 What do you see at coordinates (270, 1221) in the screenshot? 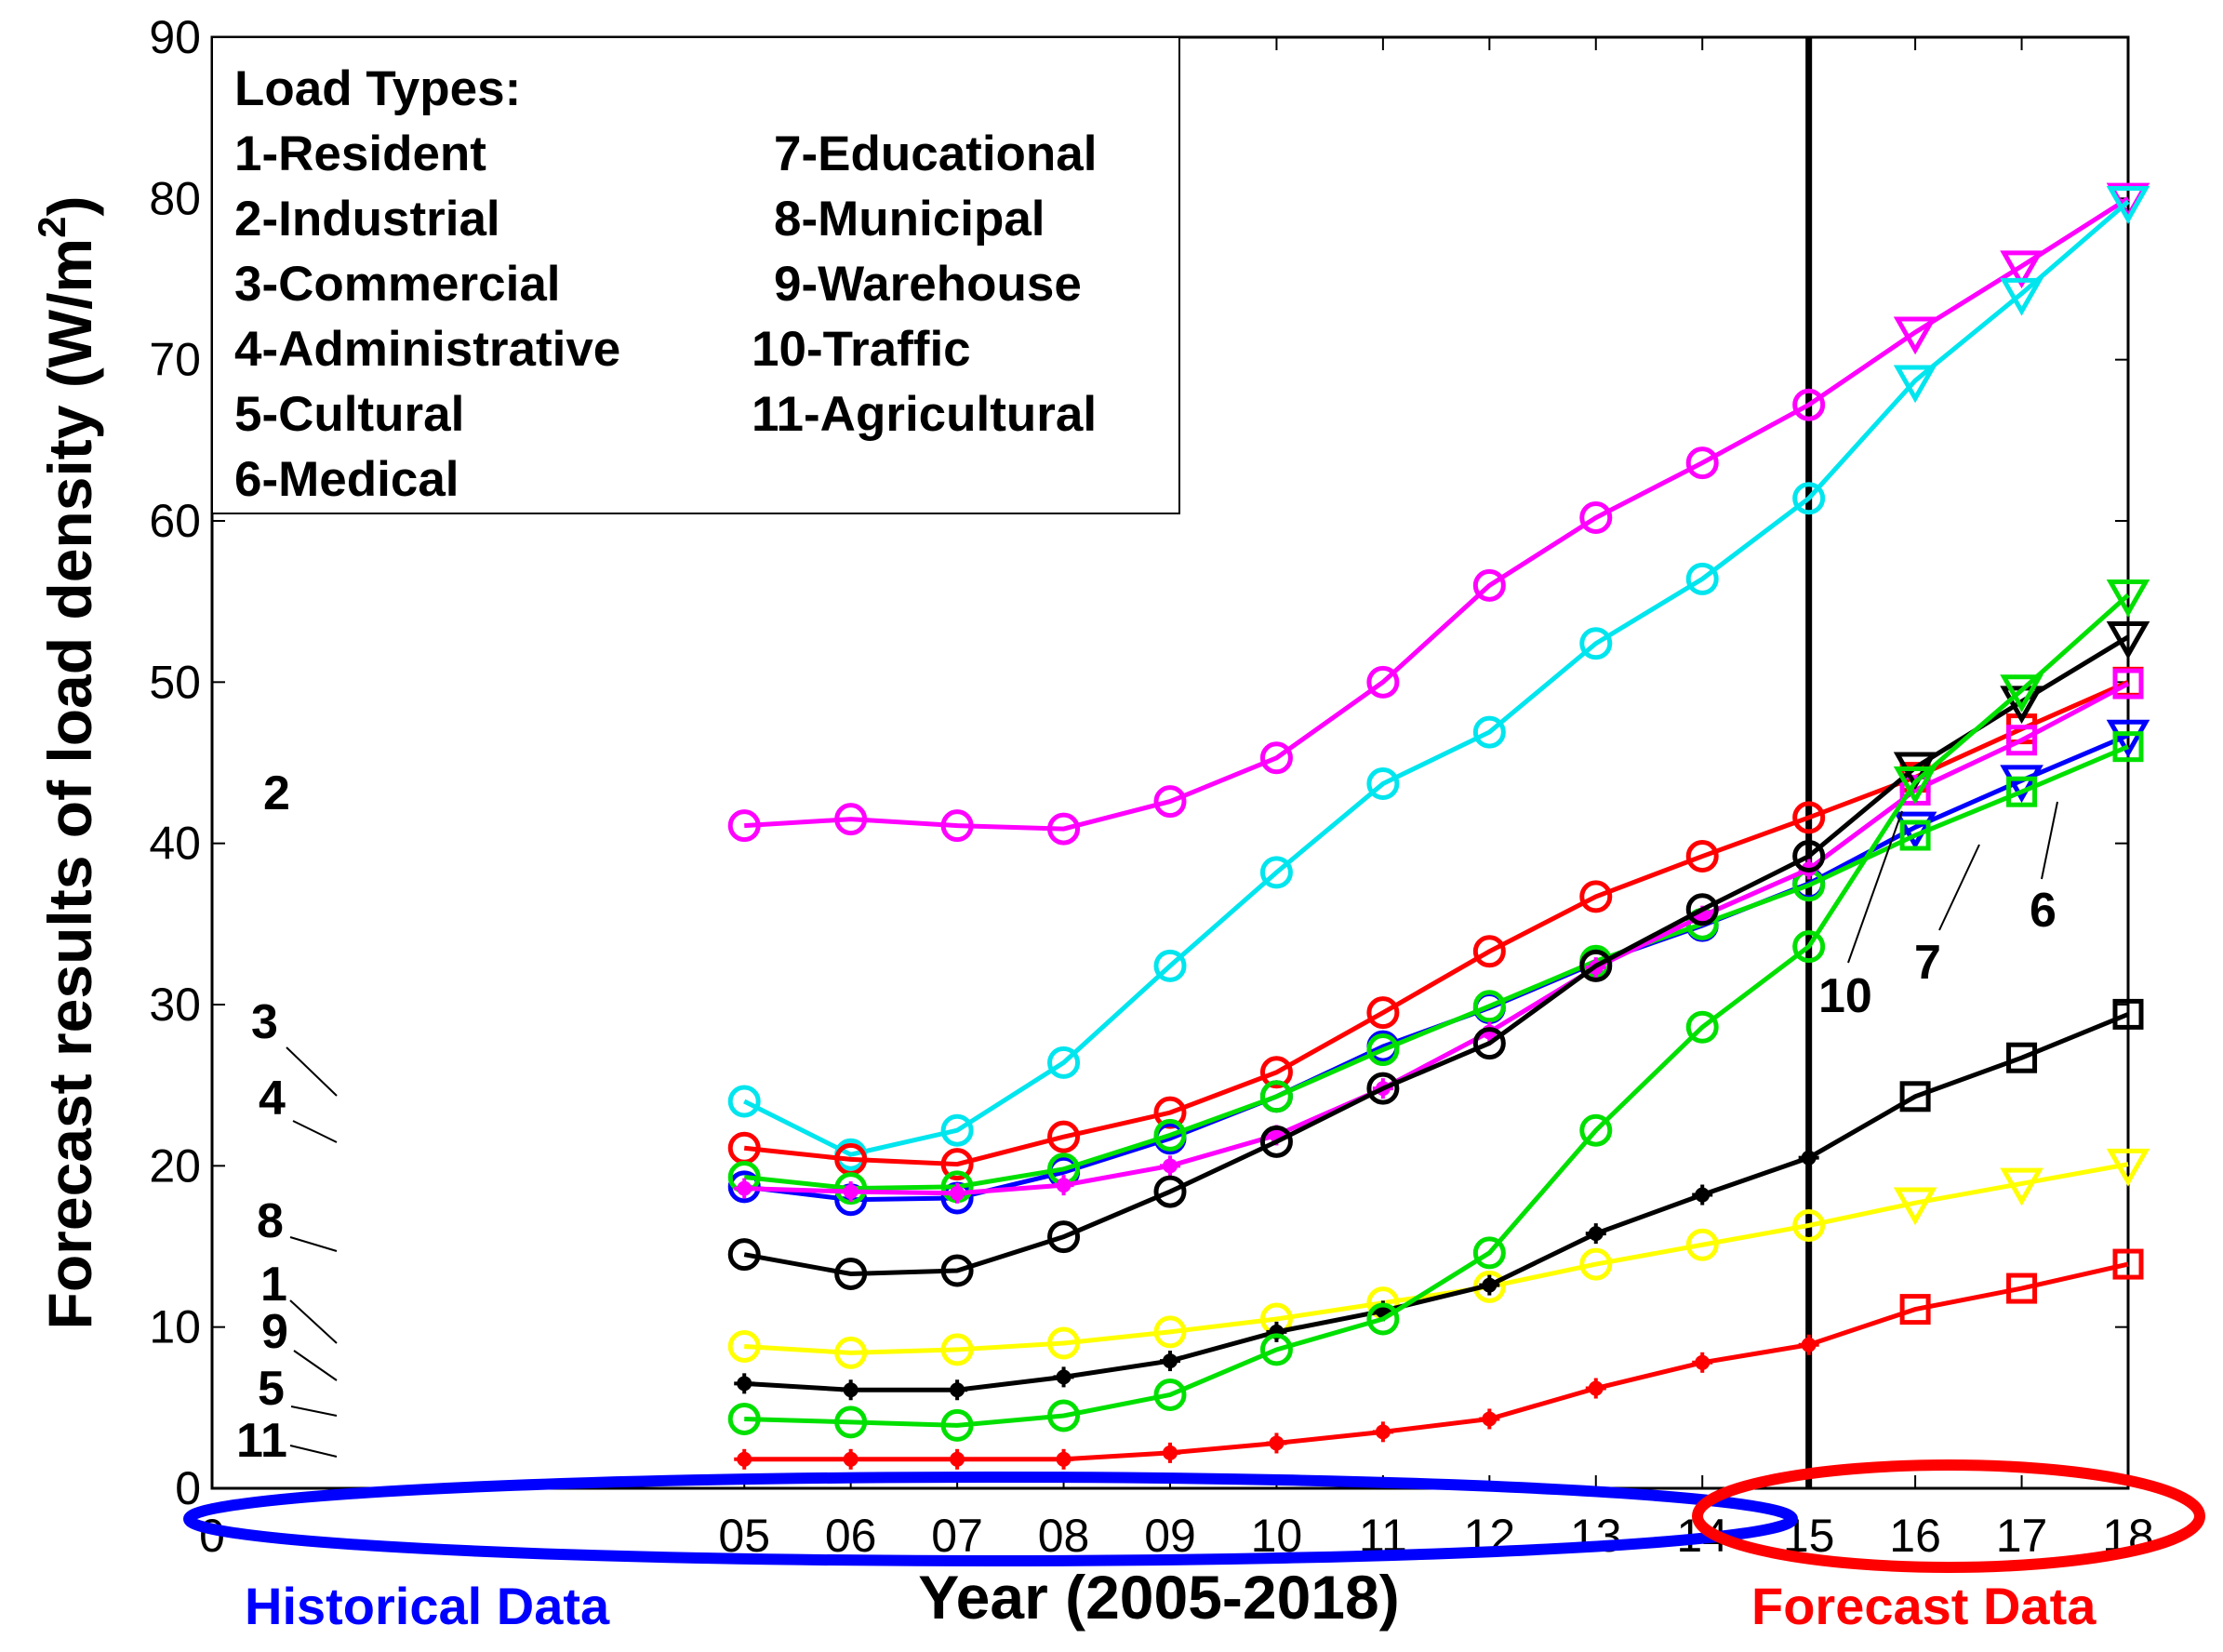
I see `curve-label: 8` at bounding box center [270, 1221].